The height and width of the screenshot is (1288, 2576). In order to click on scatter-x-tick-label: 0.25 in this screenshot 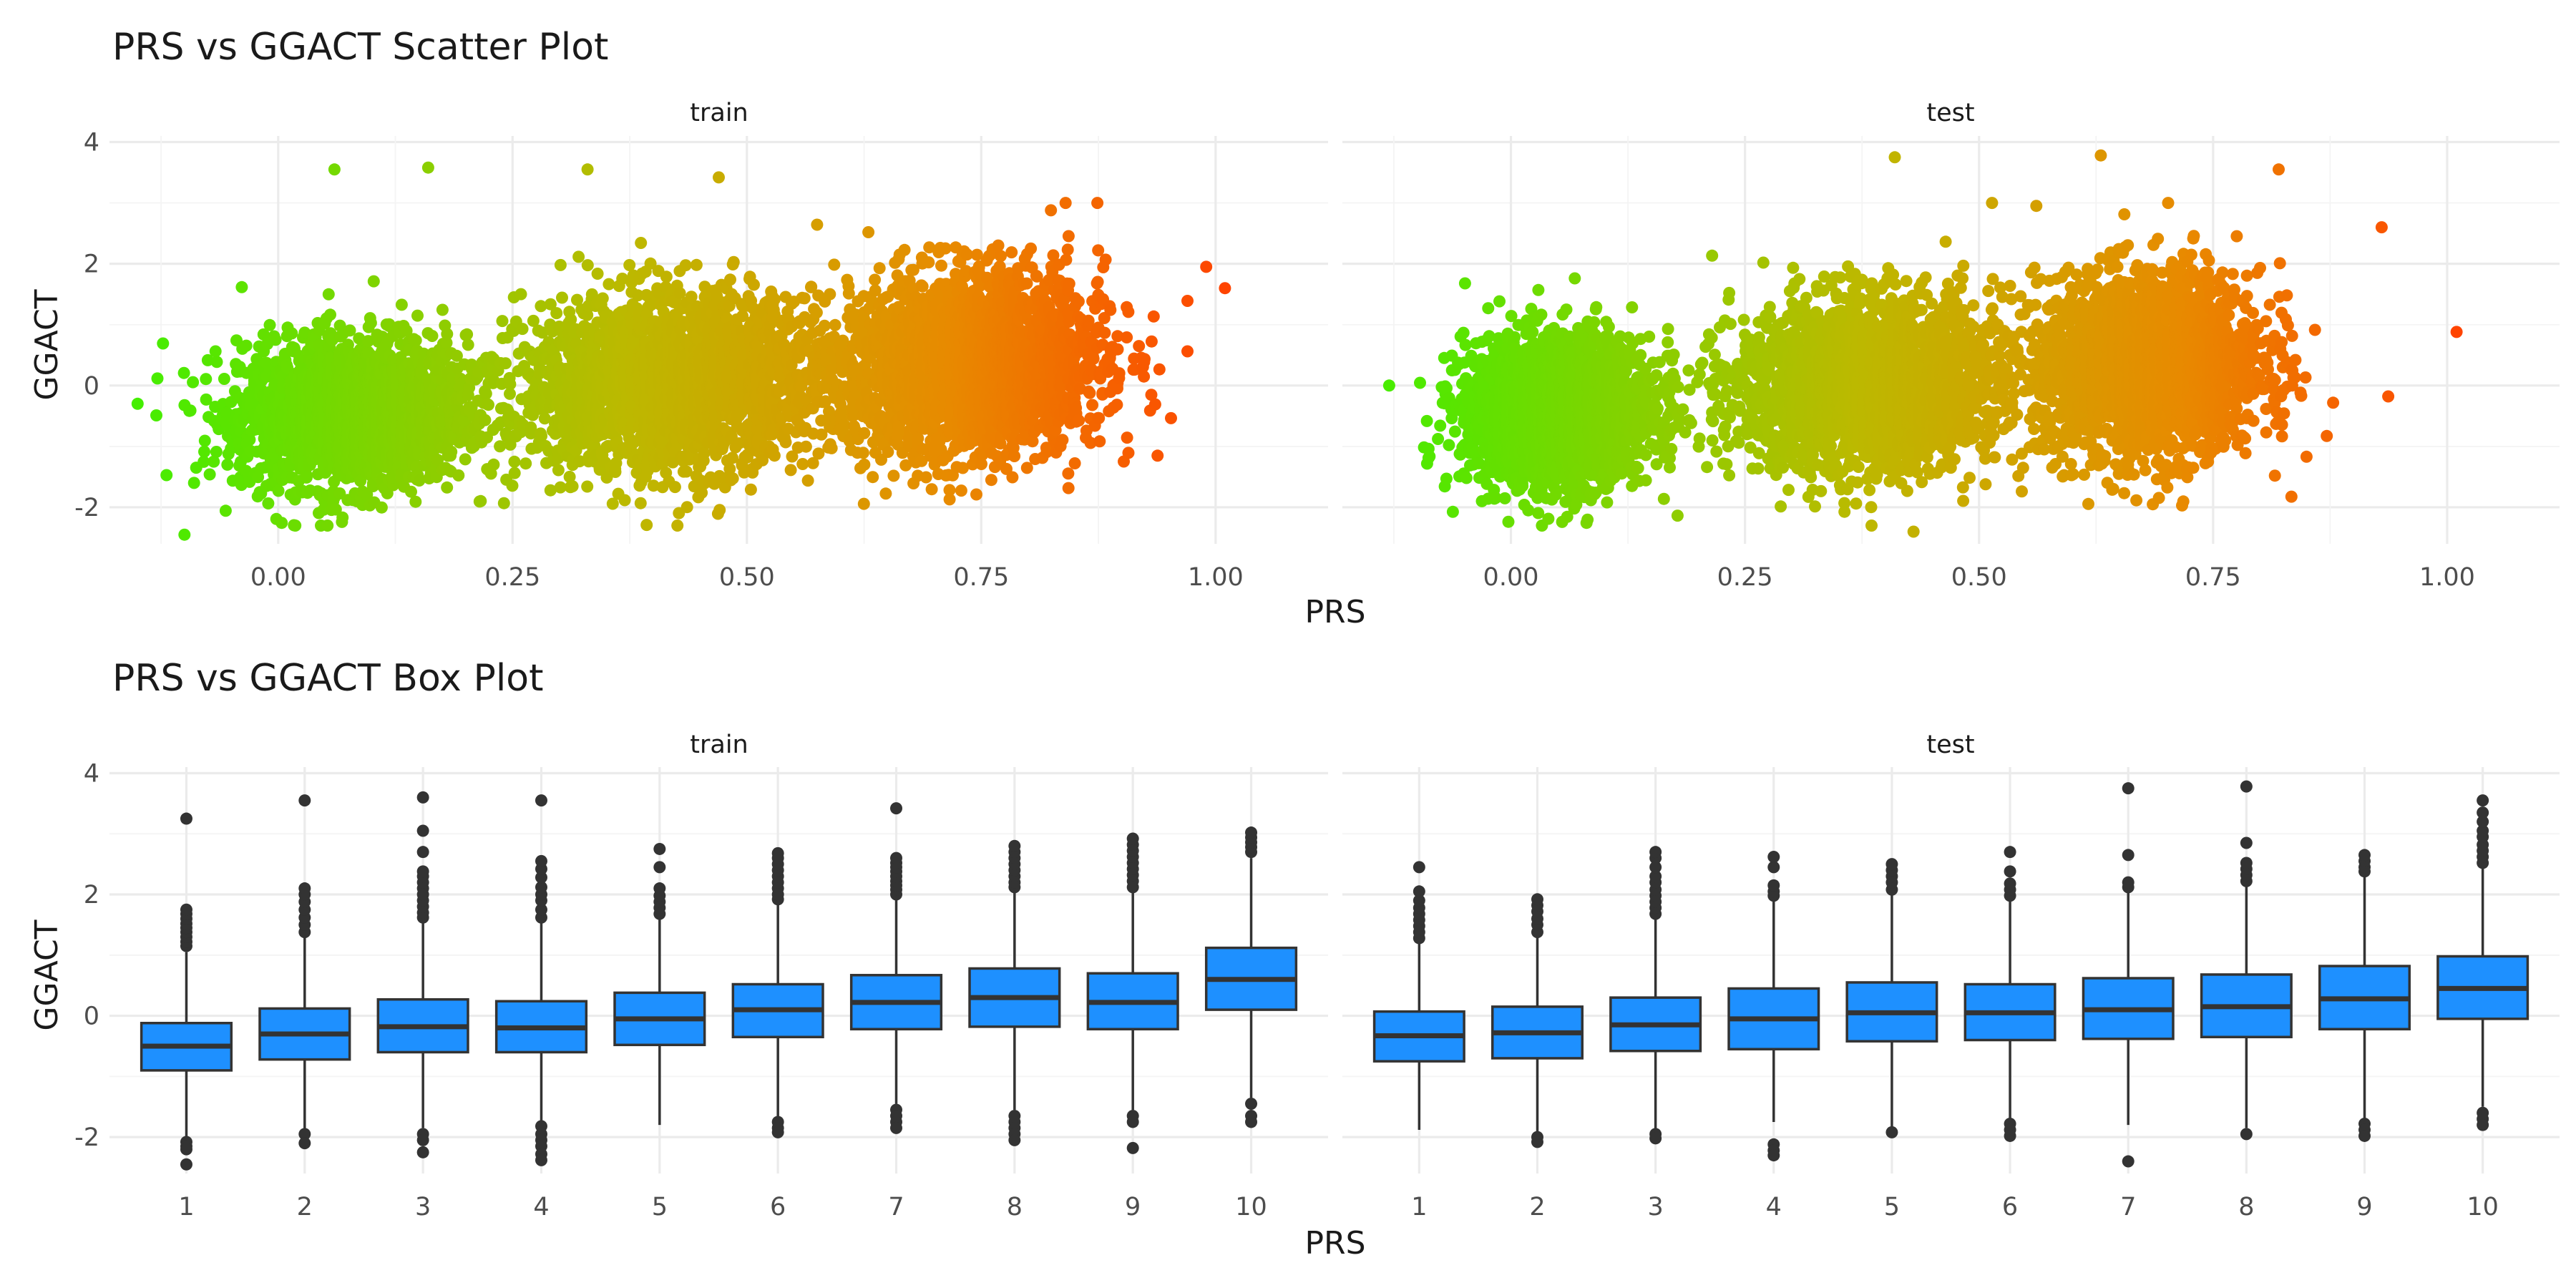, I will do `click(512, 577)`.